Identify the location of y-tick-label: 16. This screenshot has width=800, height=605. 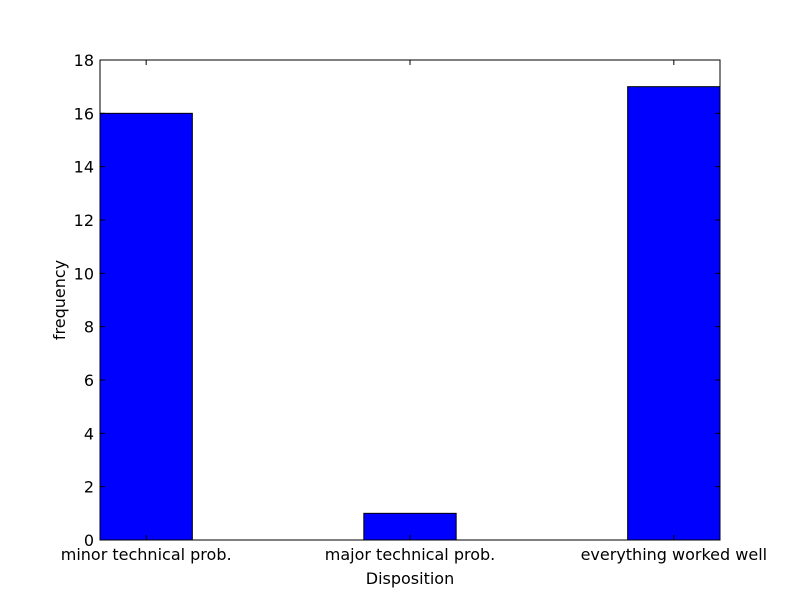
(84, 113).